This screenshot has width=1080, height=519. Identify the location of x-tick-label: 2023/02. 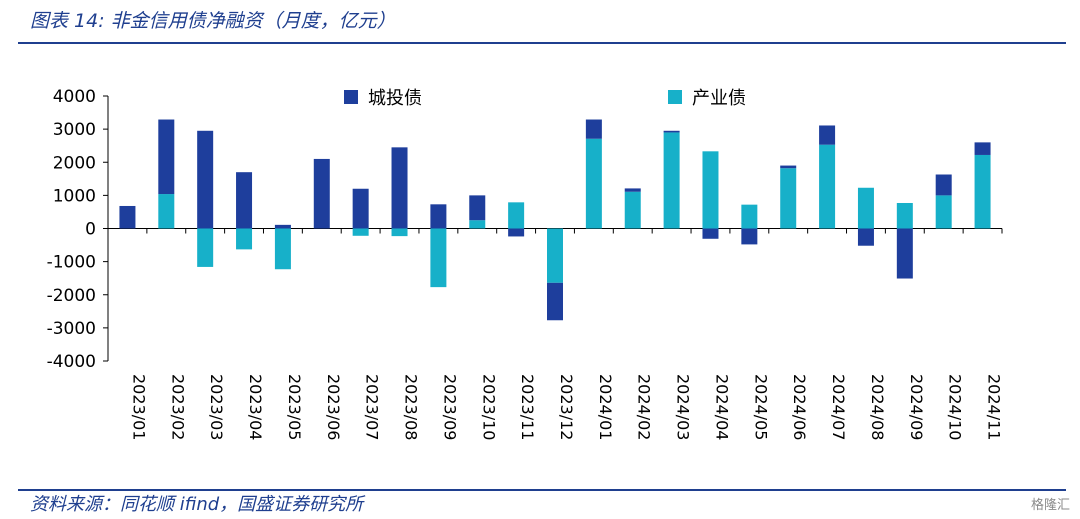
(177, 407).